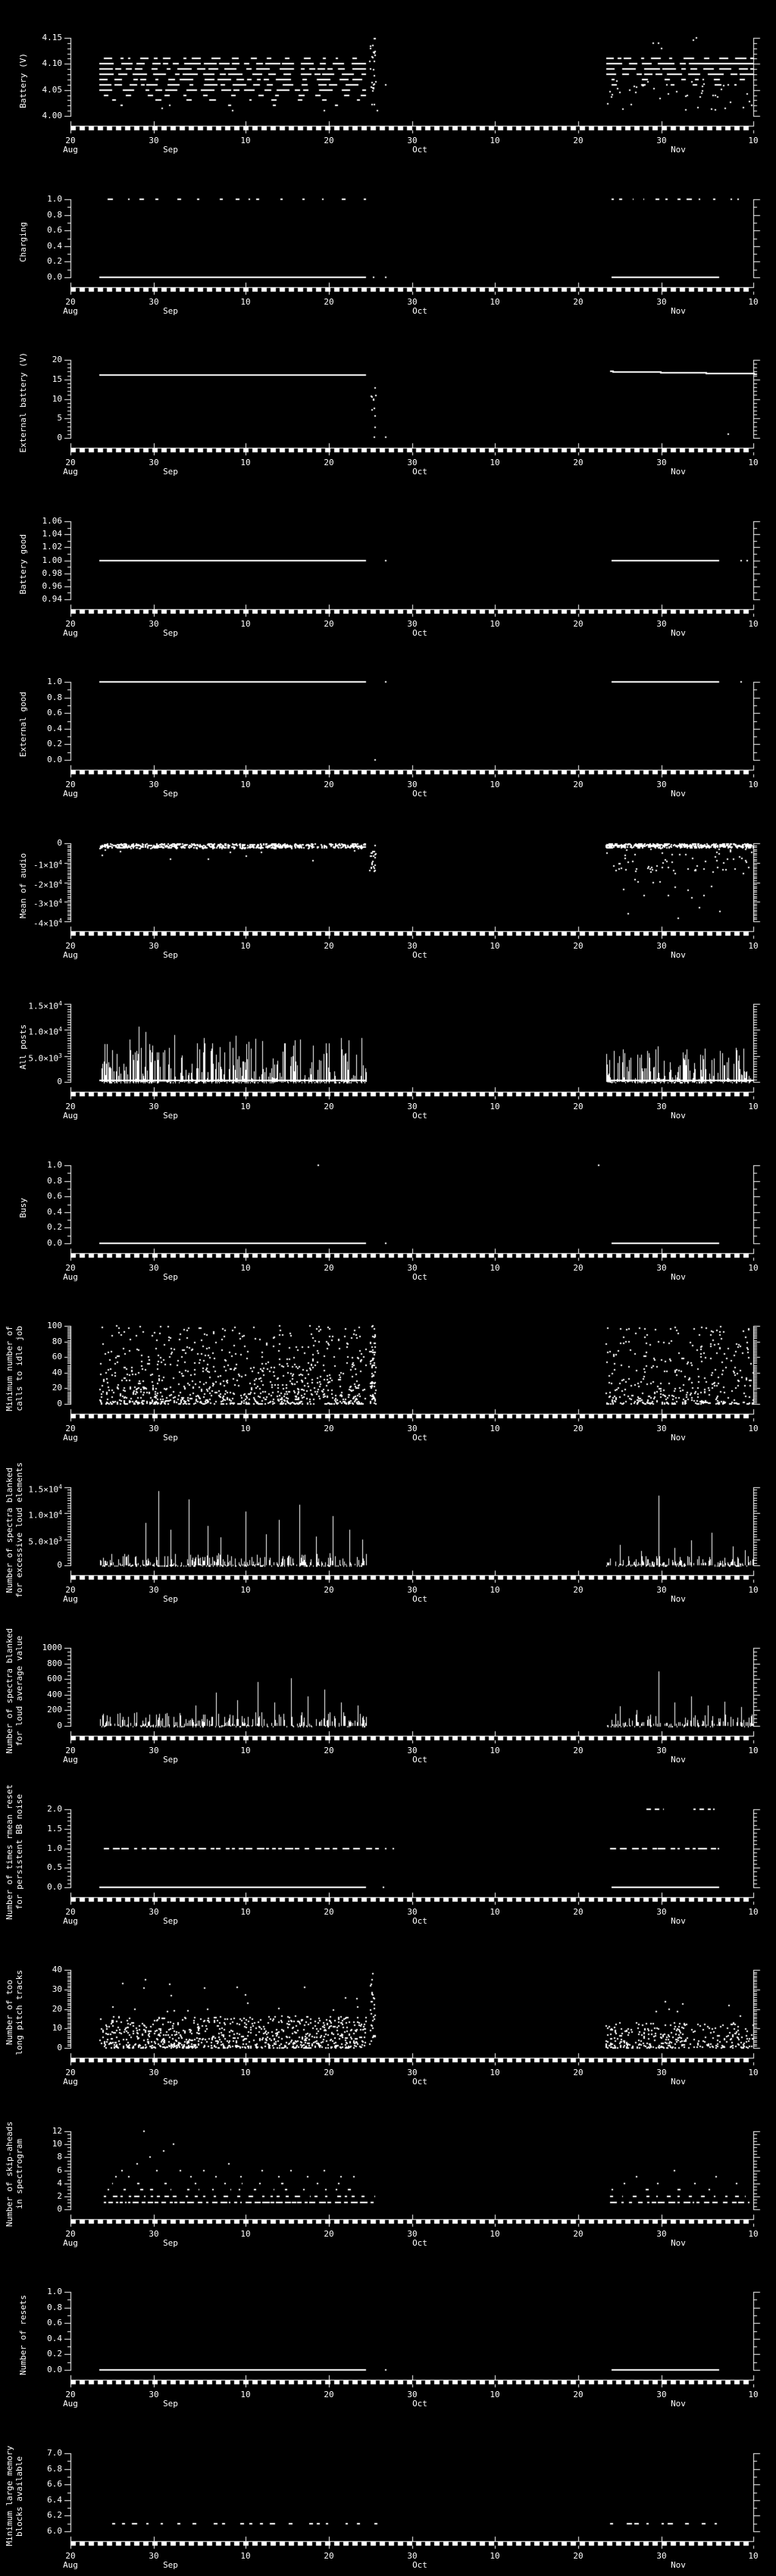  Describe the element at coordinates (52, 63) in the screenshot. I see `y-tick-label: 4.10` at that location.